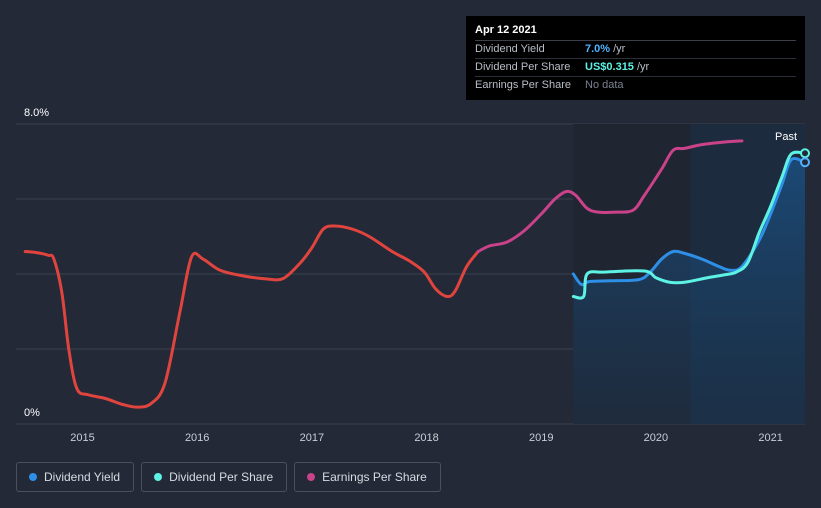  Describe the element at coordinates (635, 50) in the screenshot. I see `tooltip-row-dividend-yield: Dividend Yield 7.0% /yr` at that location.